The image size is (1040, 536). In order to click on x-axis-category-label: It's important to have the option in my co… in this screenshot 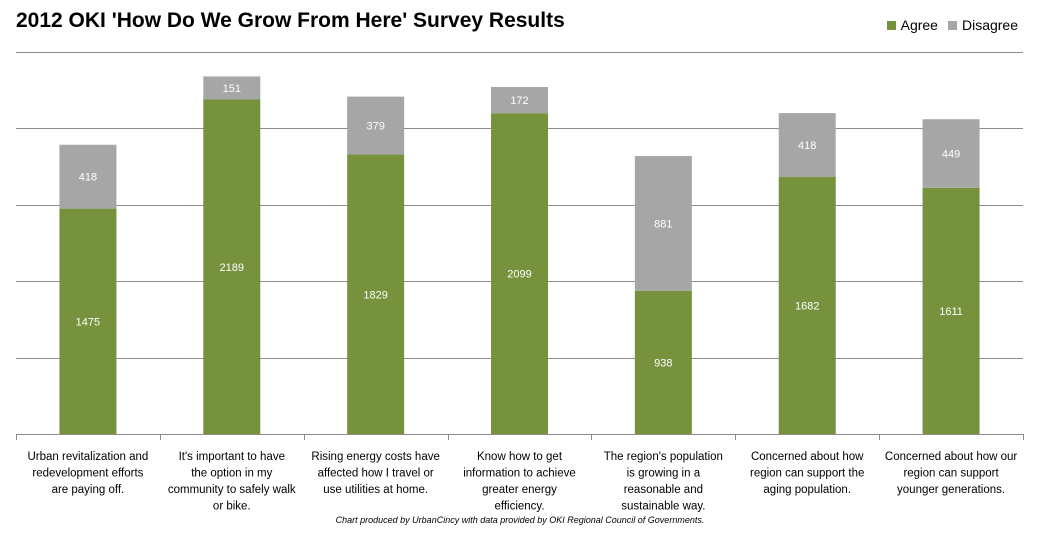, I will do `click(232, 482)`.